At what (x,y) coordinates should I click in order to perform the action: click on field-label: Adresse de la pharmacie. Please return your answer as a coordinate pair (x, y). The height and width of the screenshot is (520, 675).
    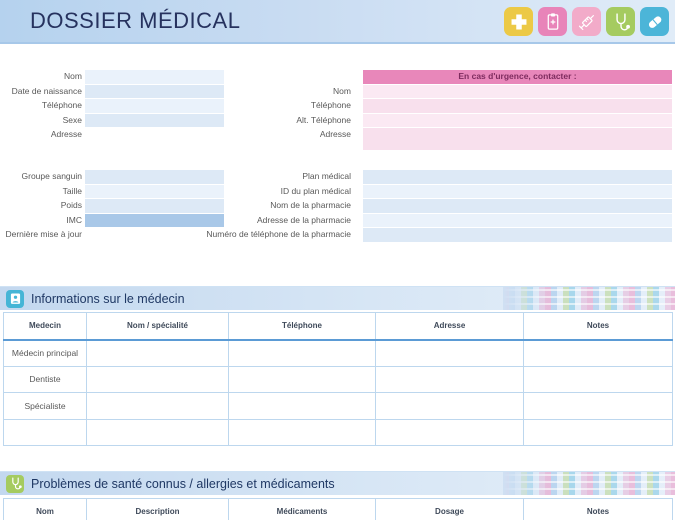
    Looking at the image, I should click on (303, 219).